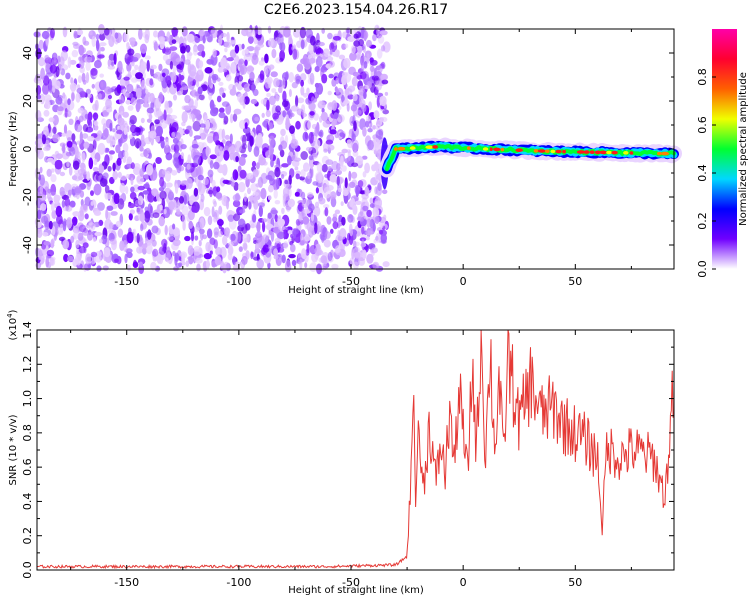 Image resolution: width=750 pixels, height=600 pixels. What do you see at coordinates (13, 449) in the screenshot?
I see `snr-y-label: SNR (10 * v/v)` at bounding box center [13, 449].